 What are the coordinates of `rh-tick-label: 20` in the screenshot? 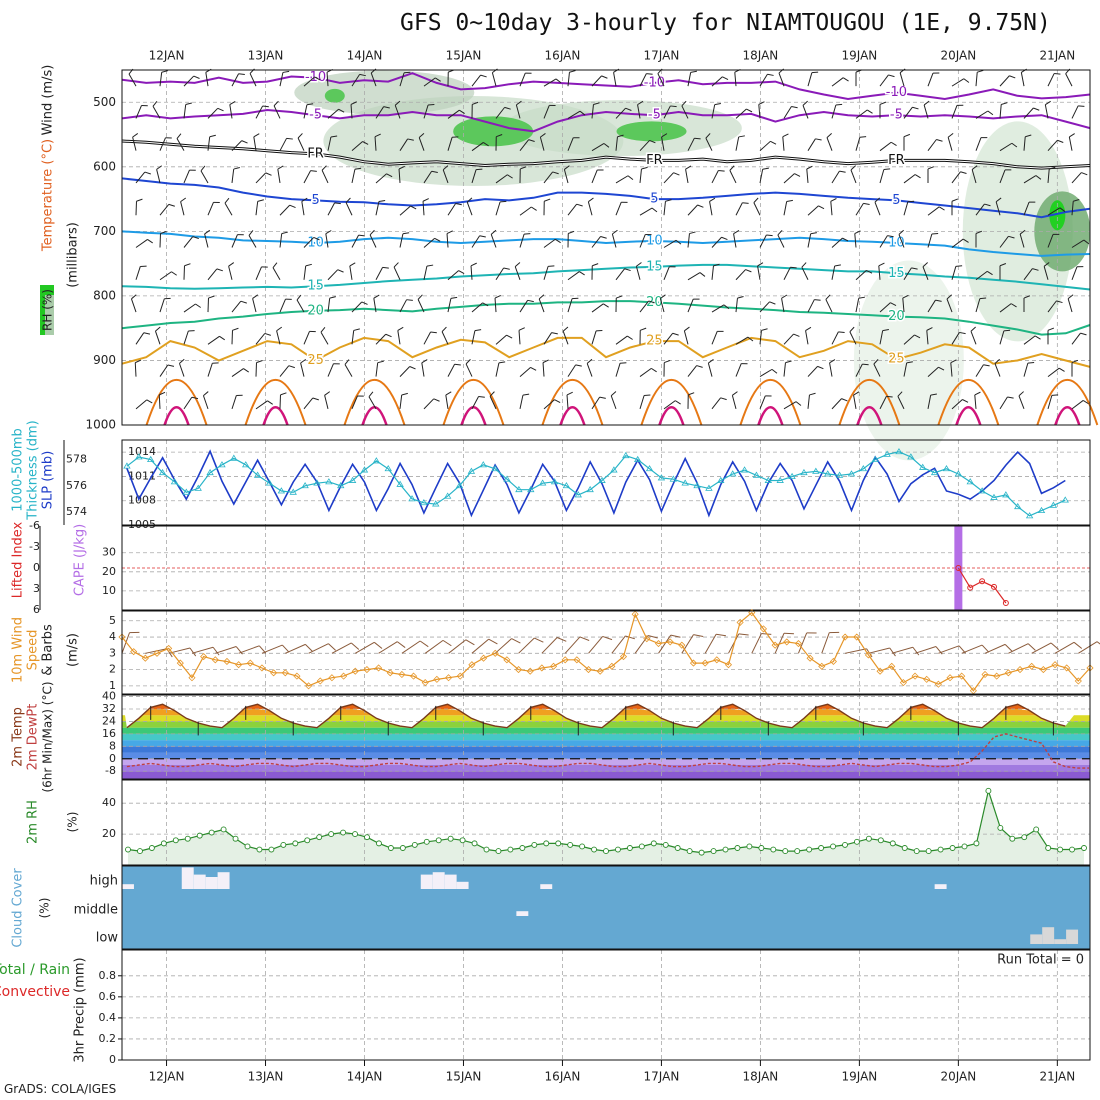 It's located at (109, 833).